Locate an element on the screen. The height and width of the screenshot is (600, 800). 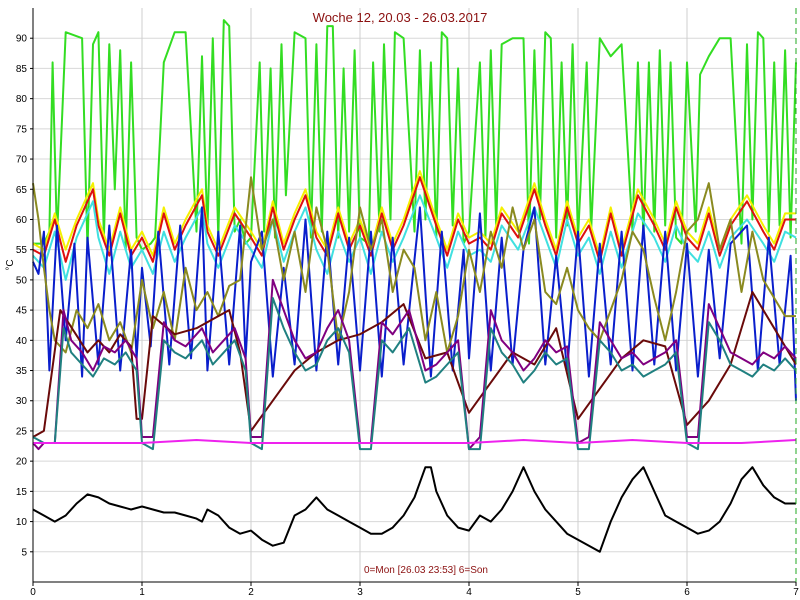
y-tick-label: 80 is located at coordinates (22, 99).